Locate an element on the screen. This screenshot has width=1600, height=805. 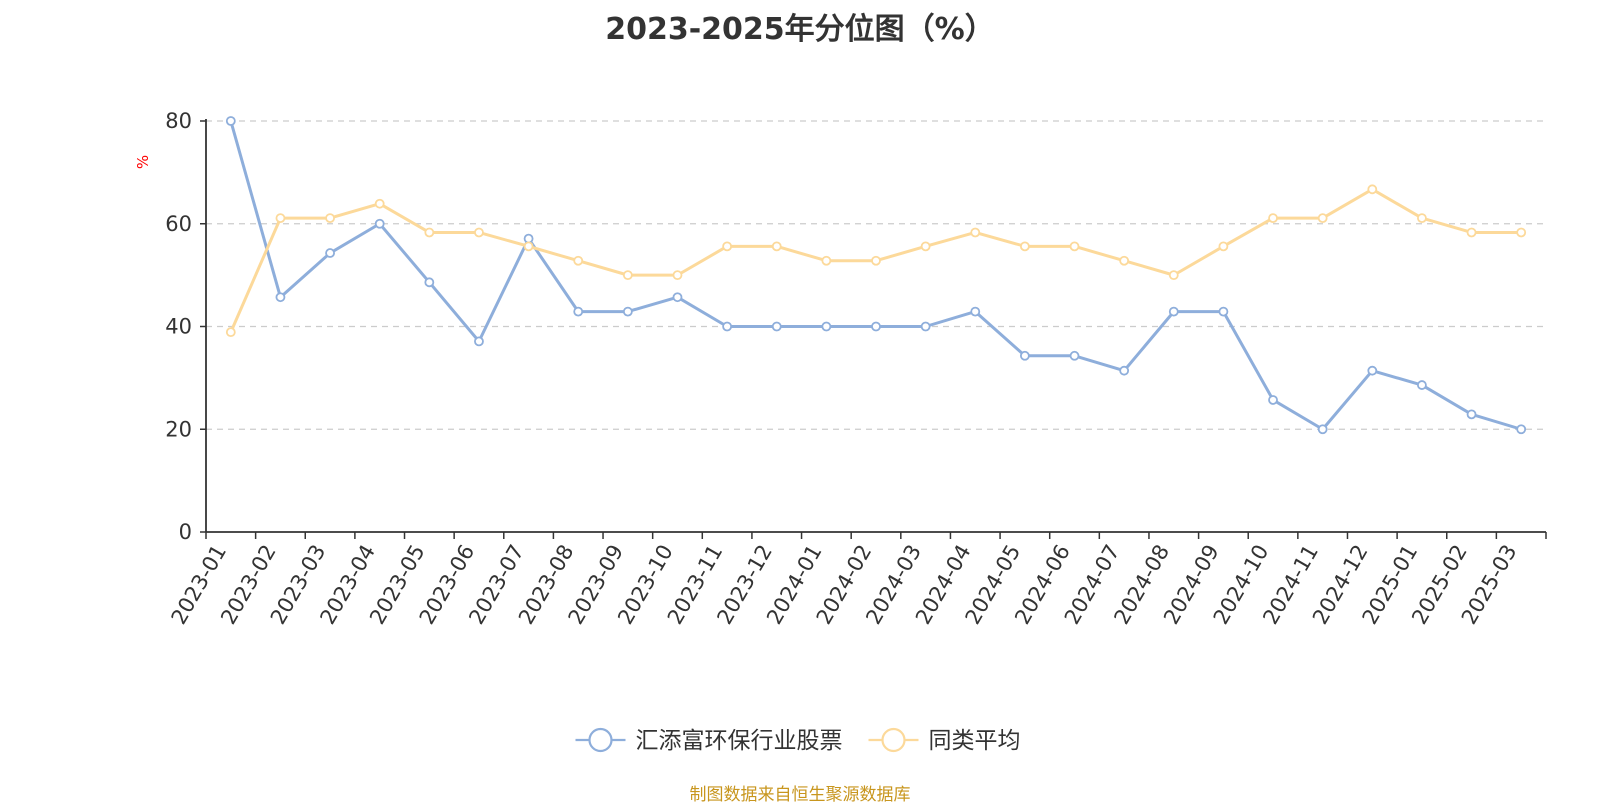
legend: 汇添富环保行业股票 同类平均 is located at coordinates (798, 740).